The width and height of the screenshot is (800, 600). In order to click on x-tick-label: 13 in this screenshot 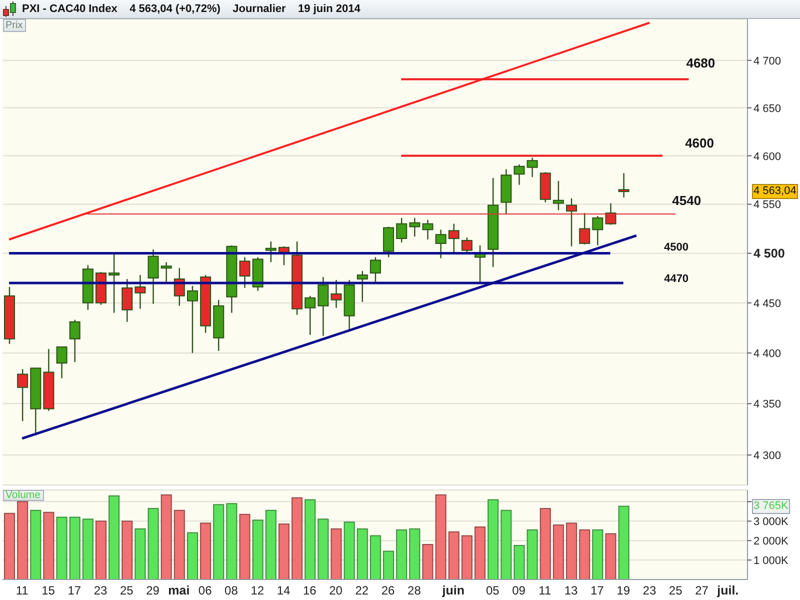, I will do `click(571, 591)`.